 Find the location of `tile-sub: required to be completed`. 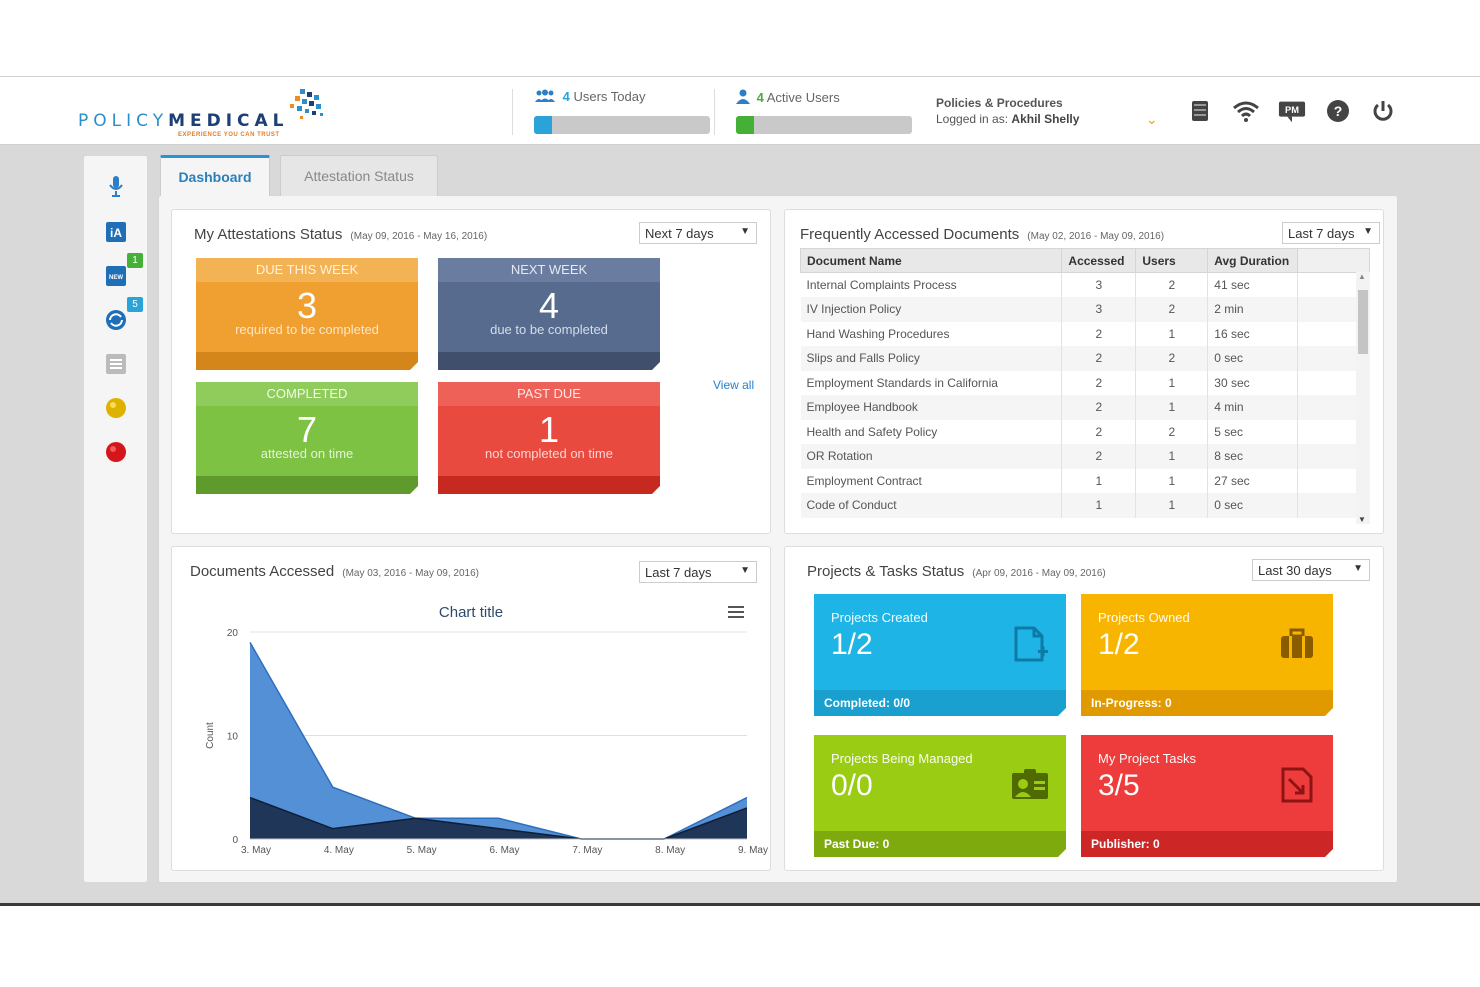

tile-sub: required to be completed is located at coordinates (307, 329).